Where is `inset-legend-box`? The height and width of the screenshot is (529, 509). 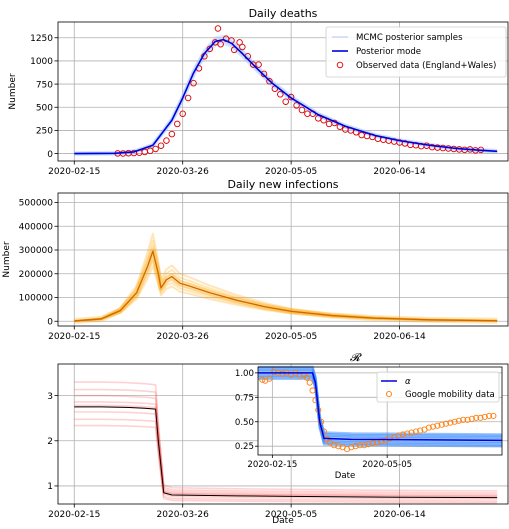 inset-legend-box is located at coordinates (438, 387).